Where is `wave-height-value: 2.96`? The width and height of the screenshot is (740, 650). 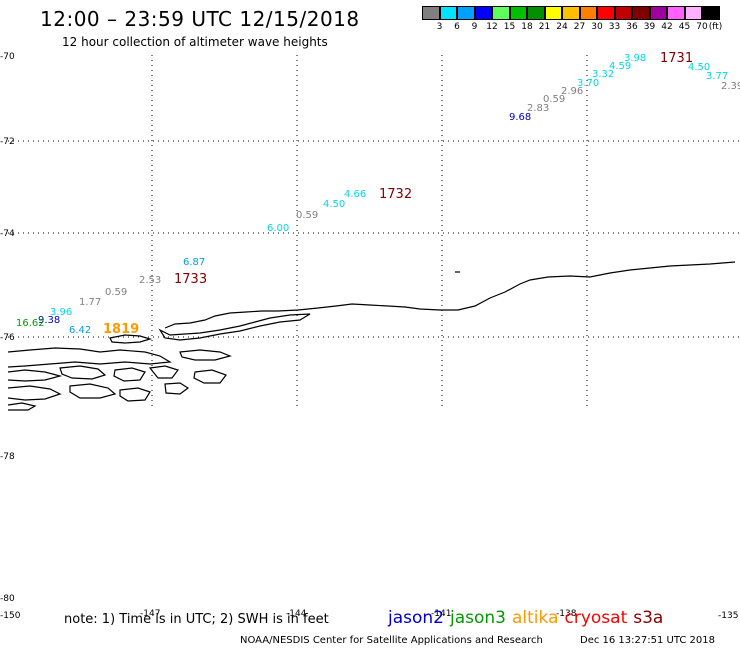 wave-height-value: 2.96 is located at coordinates (572, 91).